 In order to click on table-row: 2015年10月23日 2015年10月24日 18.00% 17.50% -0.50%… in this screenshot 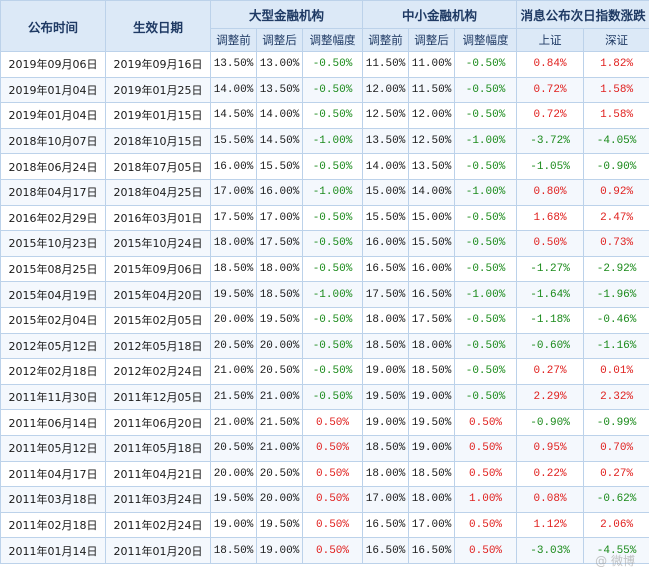, I will do `click(324, 243)`.